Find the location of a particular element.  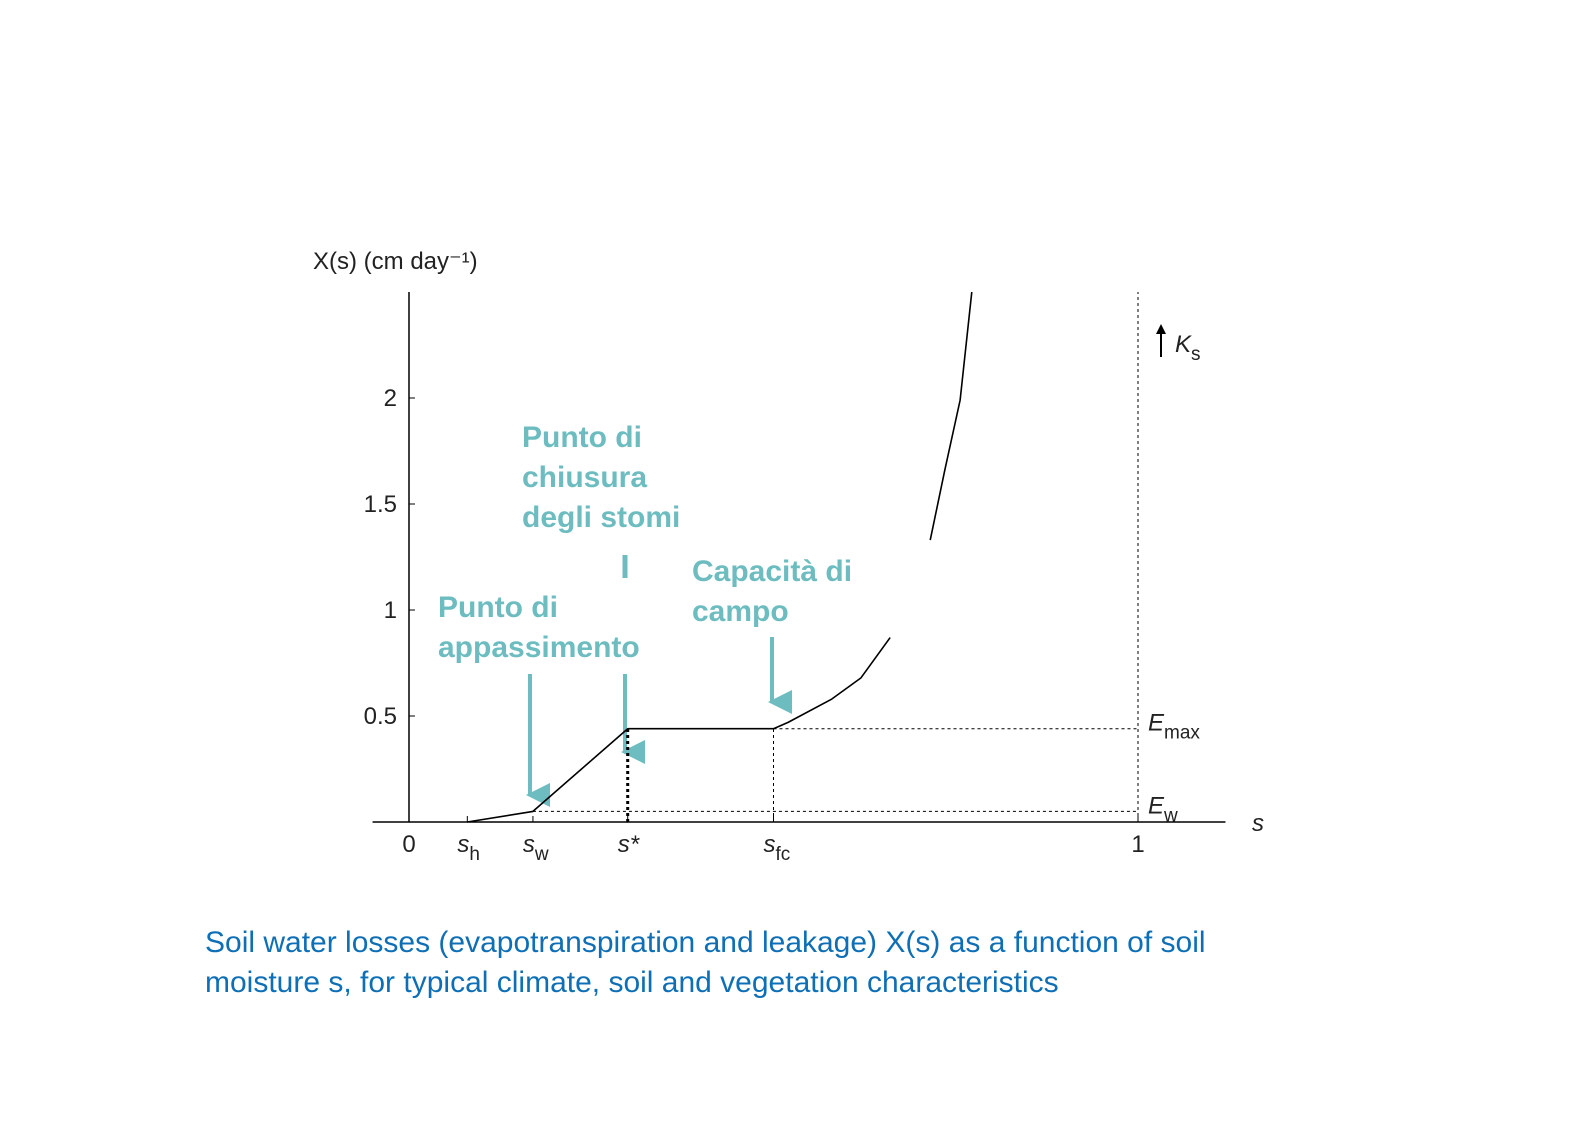

y-tick-label: 2 is located at coordinates (390, 398).